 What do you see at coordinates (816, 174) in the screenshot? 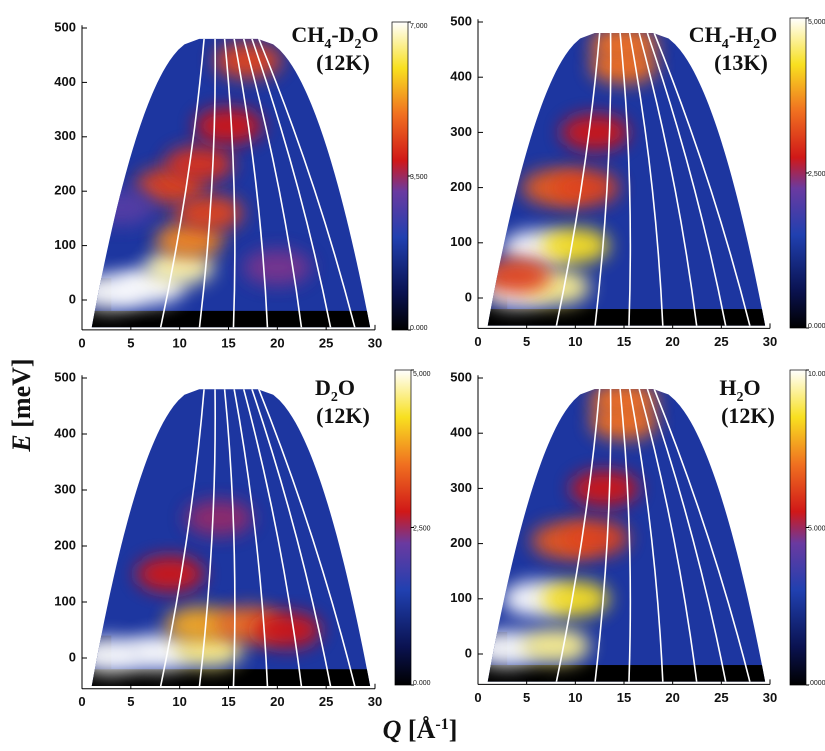
I see `colorbar-tick-label: 2,500` at bounding box center [816, 174].